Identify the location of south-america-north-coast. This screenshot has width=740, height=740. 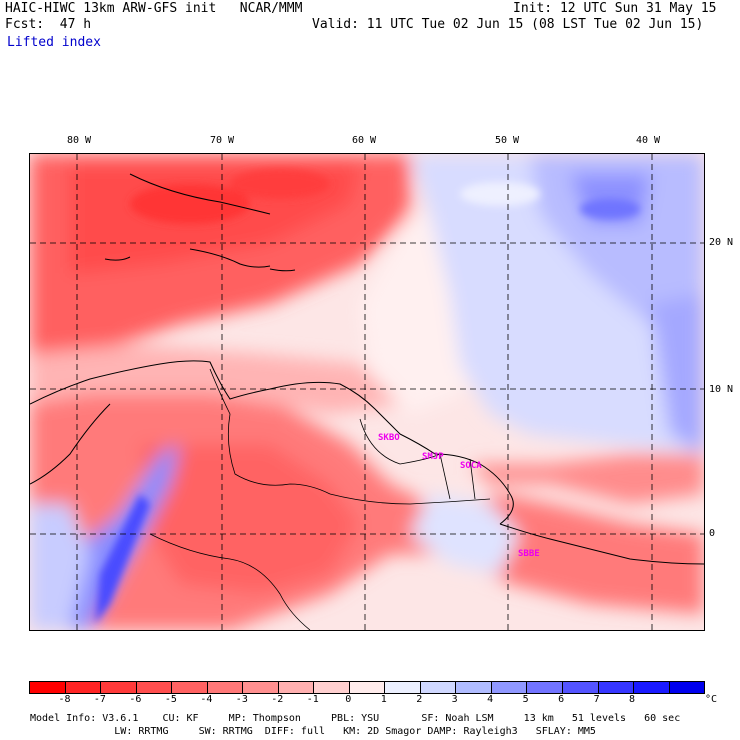
(272, 442).